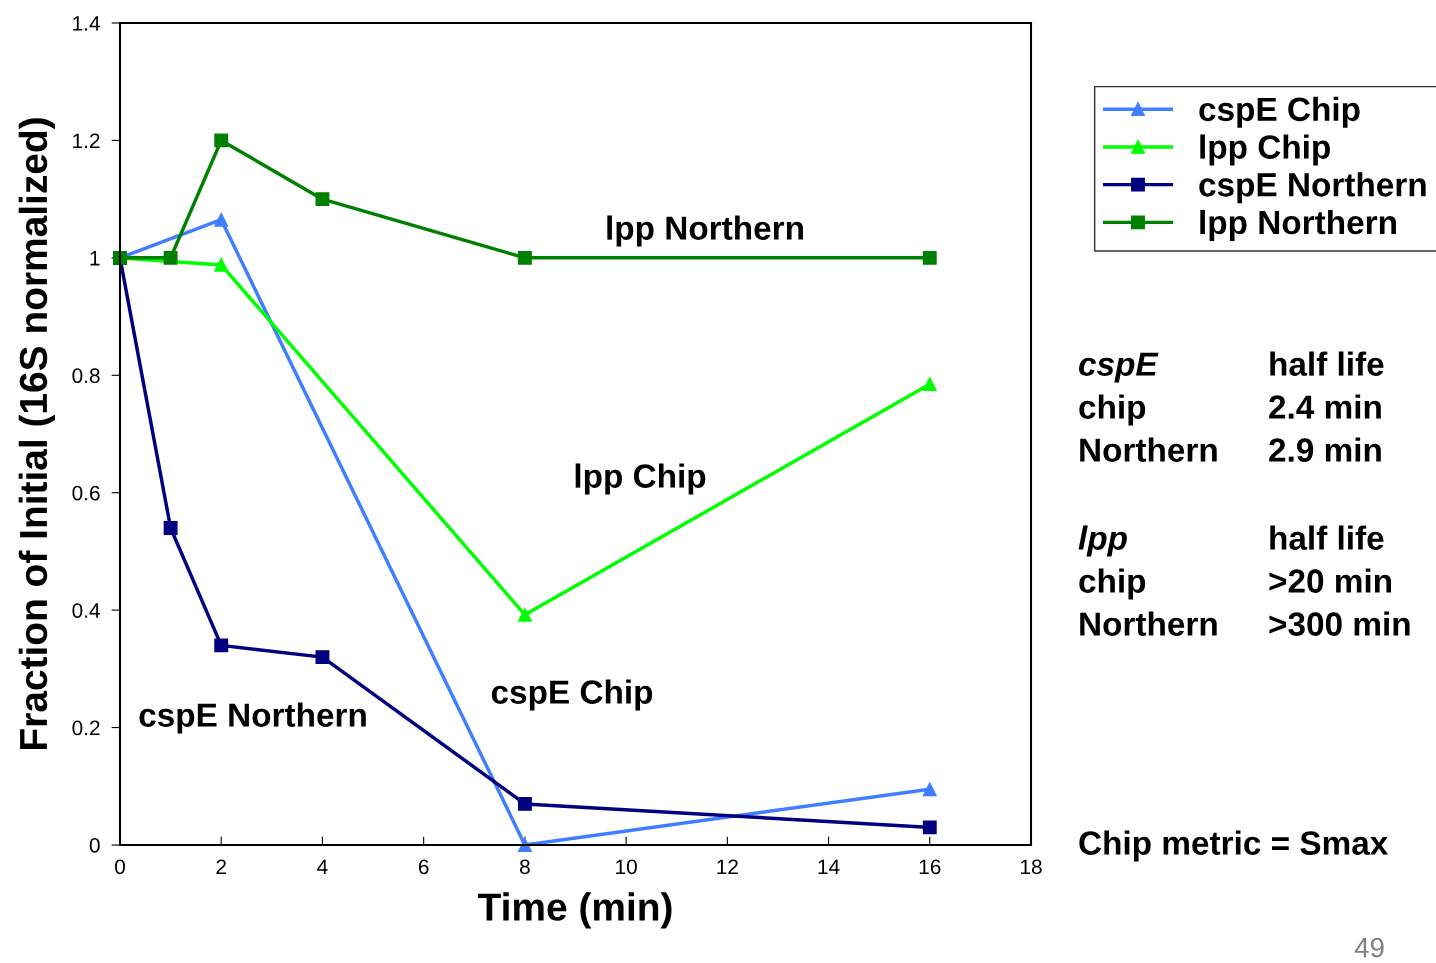  Describe the element at coordinates (252, 718) in the screenshot. I see `annotation: cspE Northern` at that location.